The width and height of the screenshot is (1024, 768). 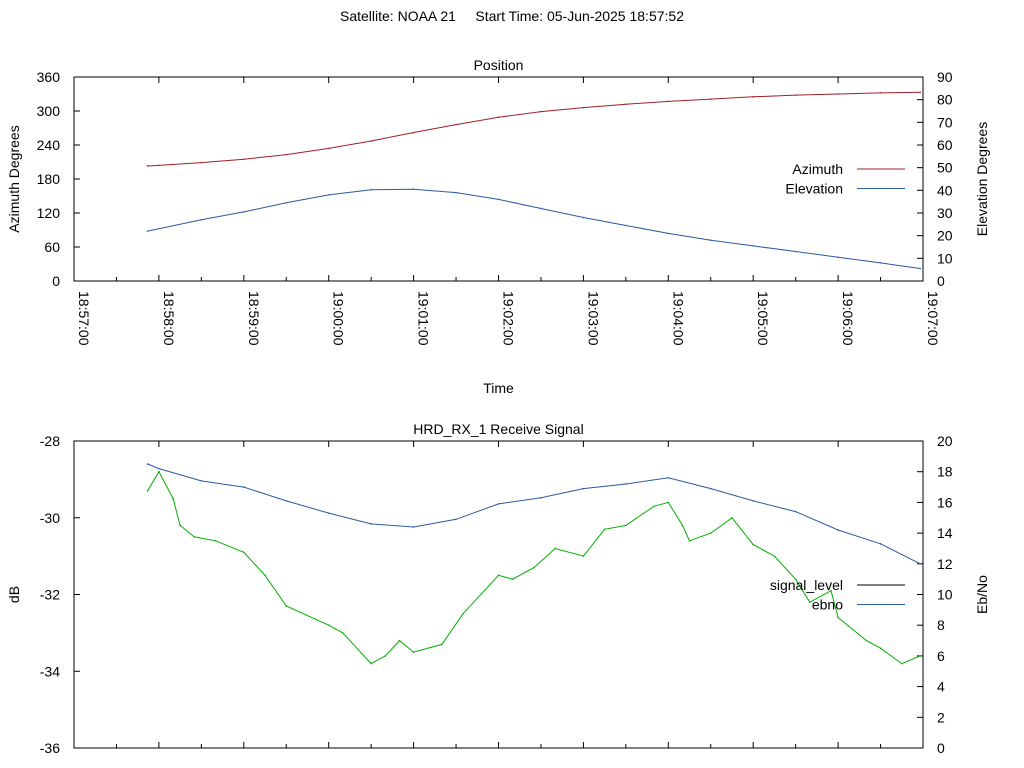 What do you see at coordinates (50, 441) in the screenshot?
I see `y-tick-label: -28` at bounding box center [50, 441].